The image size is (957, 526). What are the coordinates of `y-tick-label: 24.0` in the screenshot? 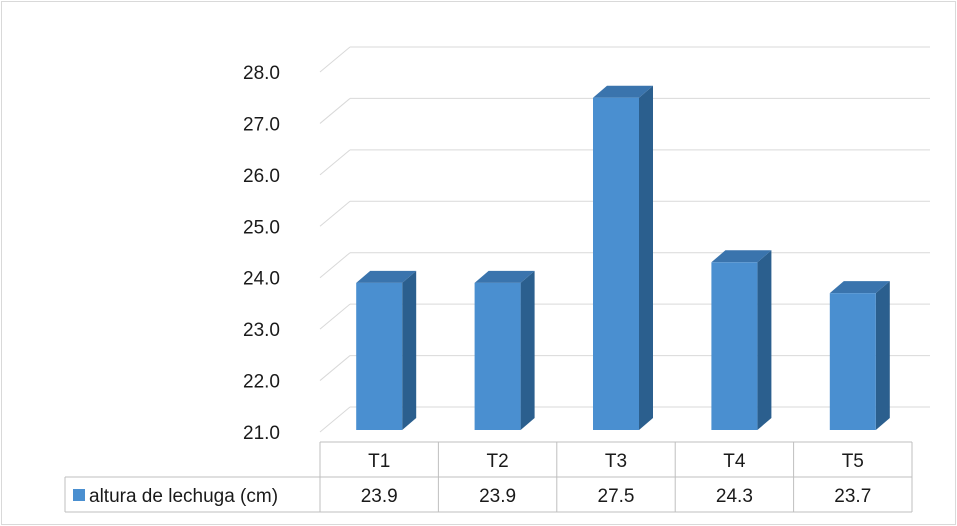 It's located at (261, 279).